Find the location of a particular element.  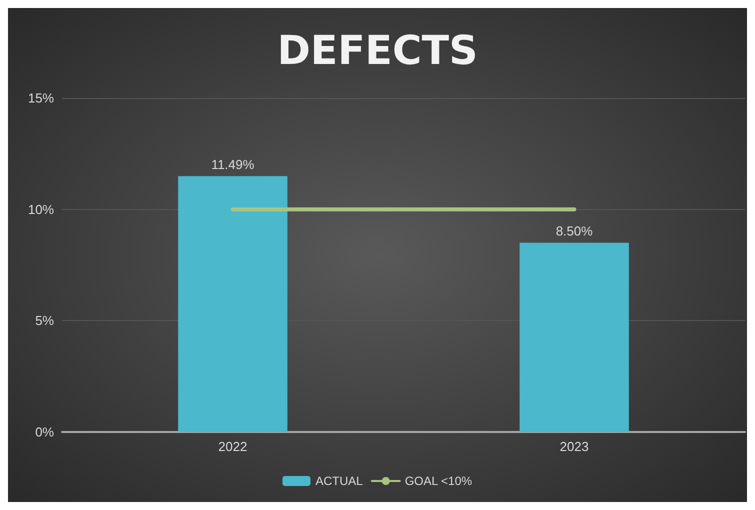

data-label: 8.50% is located at coordinates (575, 231).